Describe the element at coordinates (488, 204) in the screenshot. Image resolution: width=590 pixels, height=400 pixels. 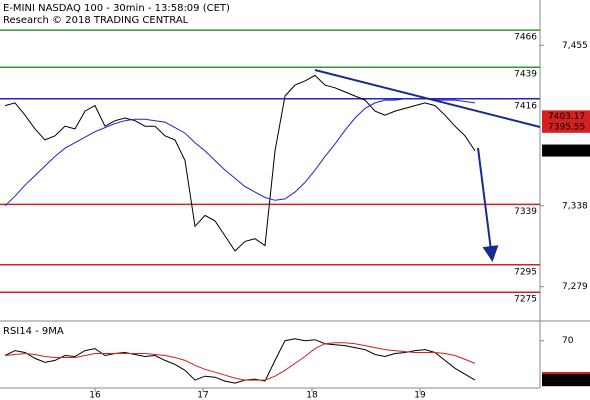
I see `projection-arrow` at that location.